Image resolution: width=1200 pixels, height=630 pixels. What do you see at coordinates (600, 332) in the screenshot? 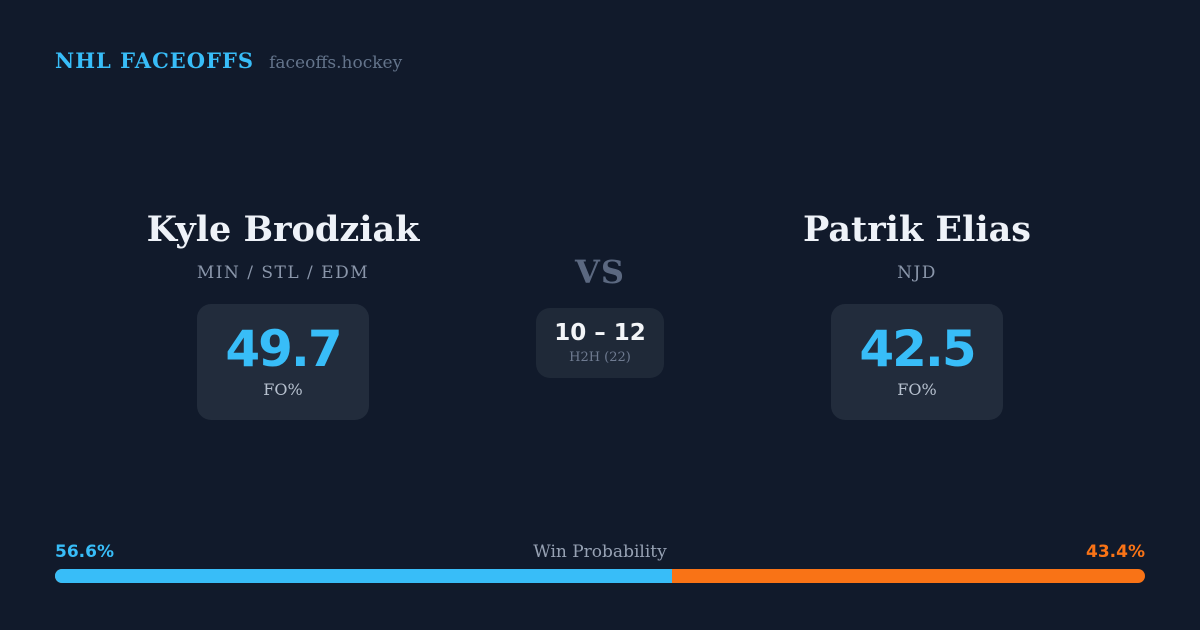
I see `h2h-score: 10 – 12` at bounding box center [600, 332].